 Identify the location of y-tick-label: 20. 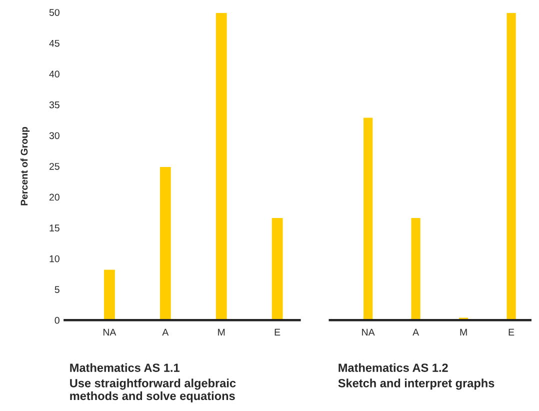
(54, 197).